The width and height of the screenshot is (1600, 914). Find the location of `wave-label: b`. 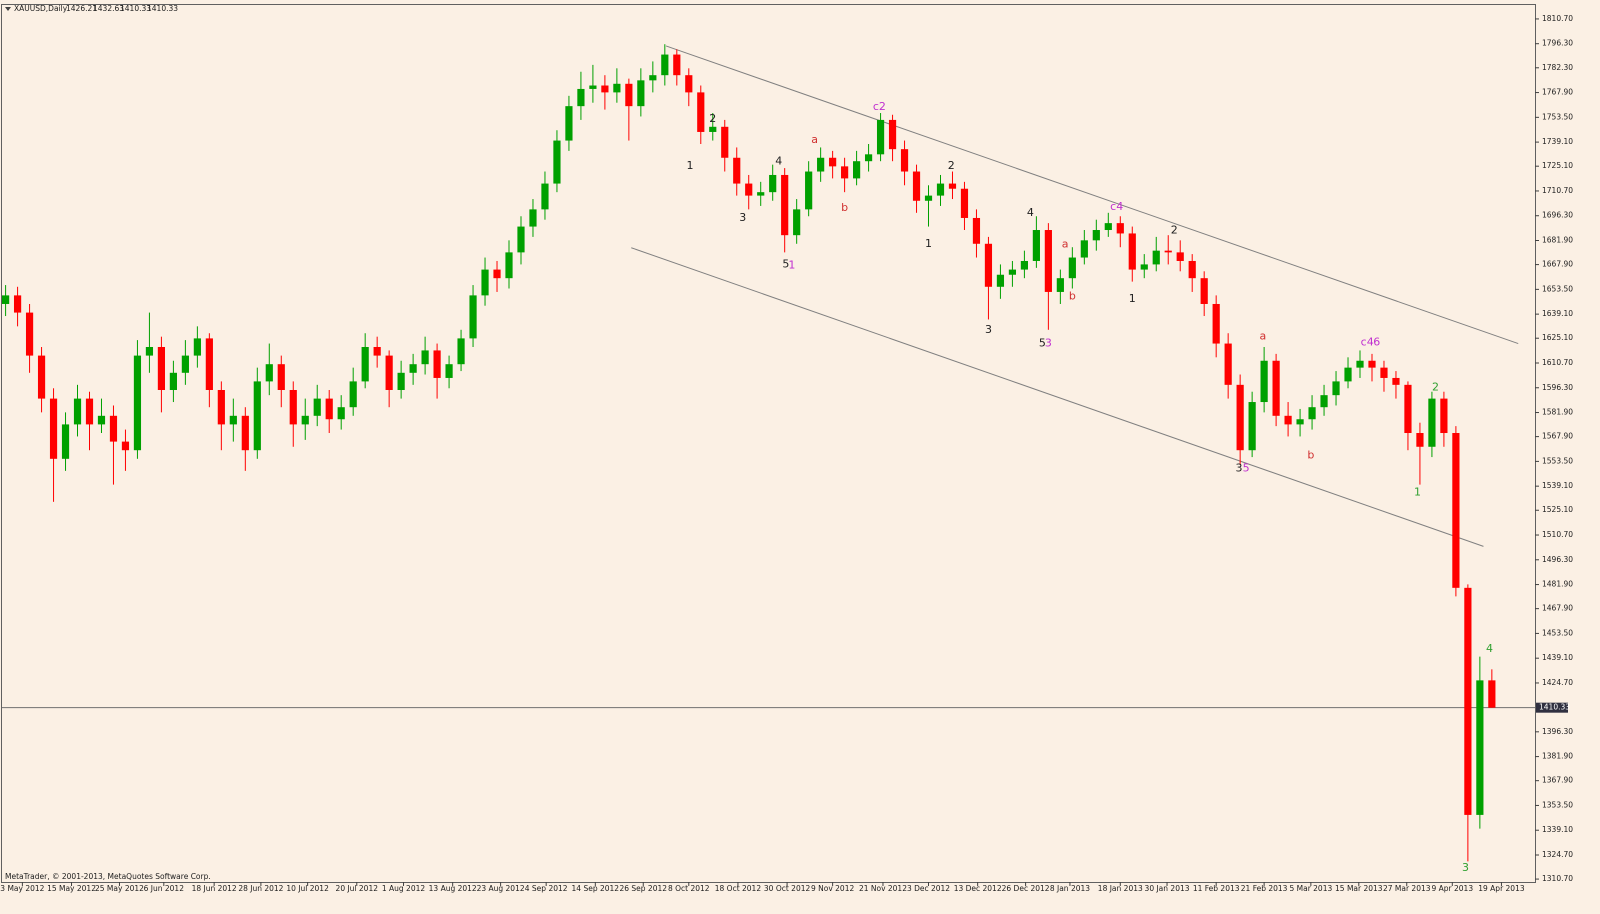

wave-label: b is located at coordinates (1072, 296).